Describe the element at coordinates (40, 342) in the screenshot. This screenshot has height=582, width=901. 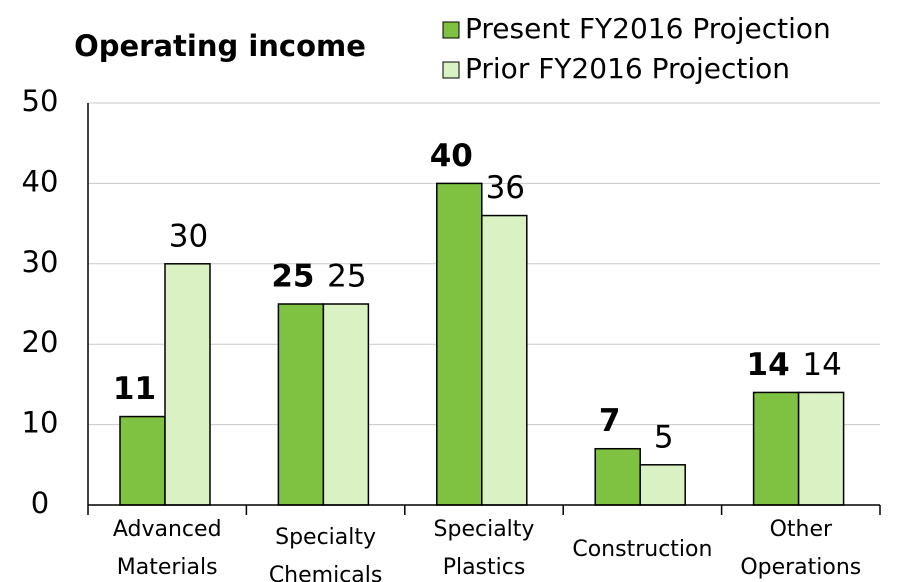
I see `y-tick-label: 20` at that location.